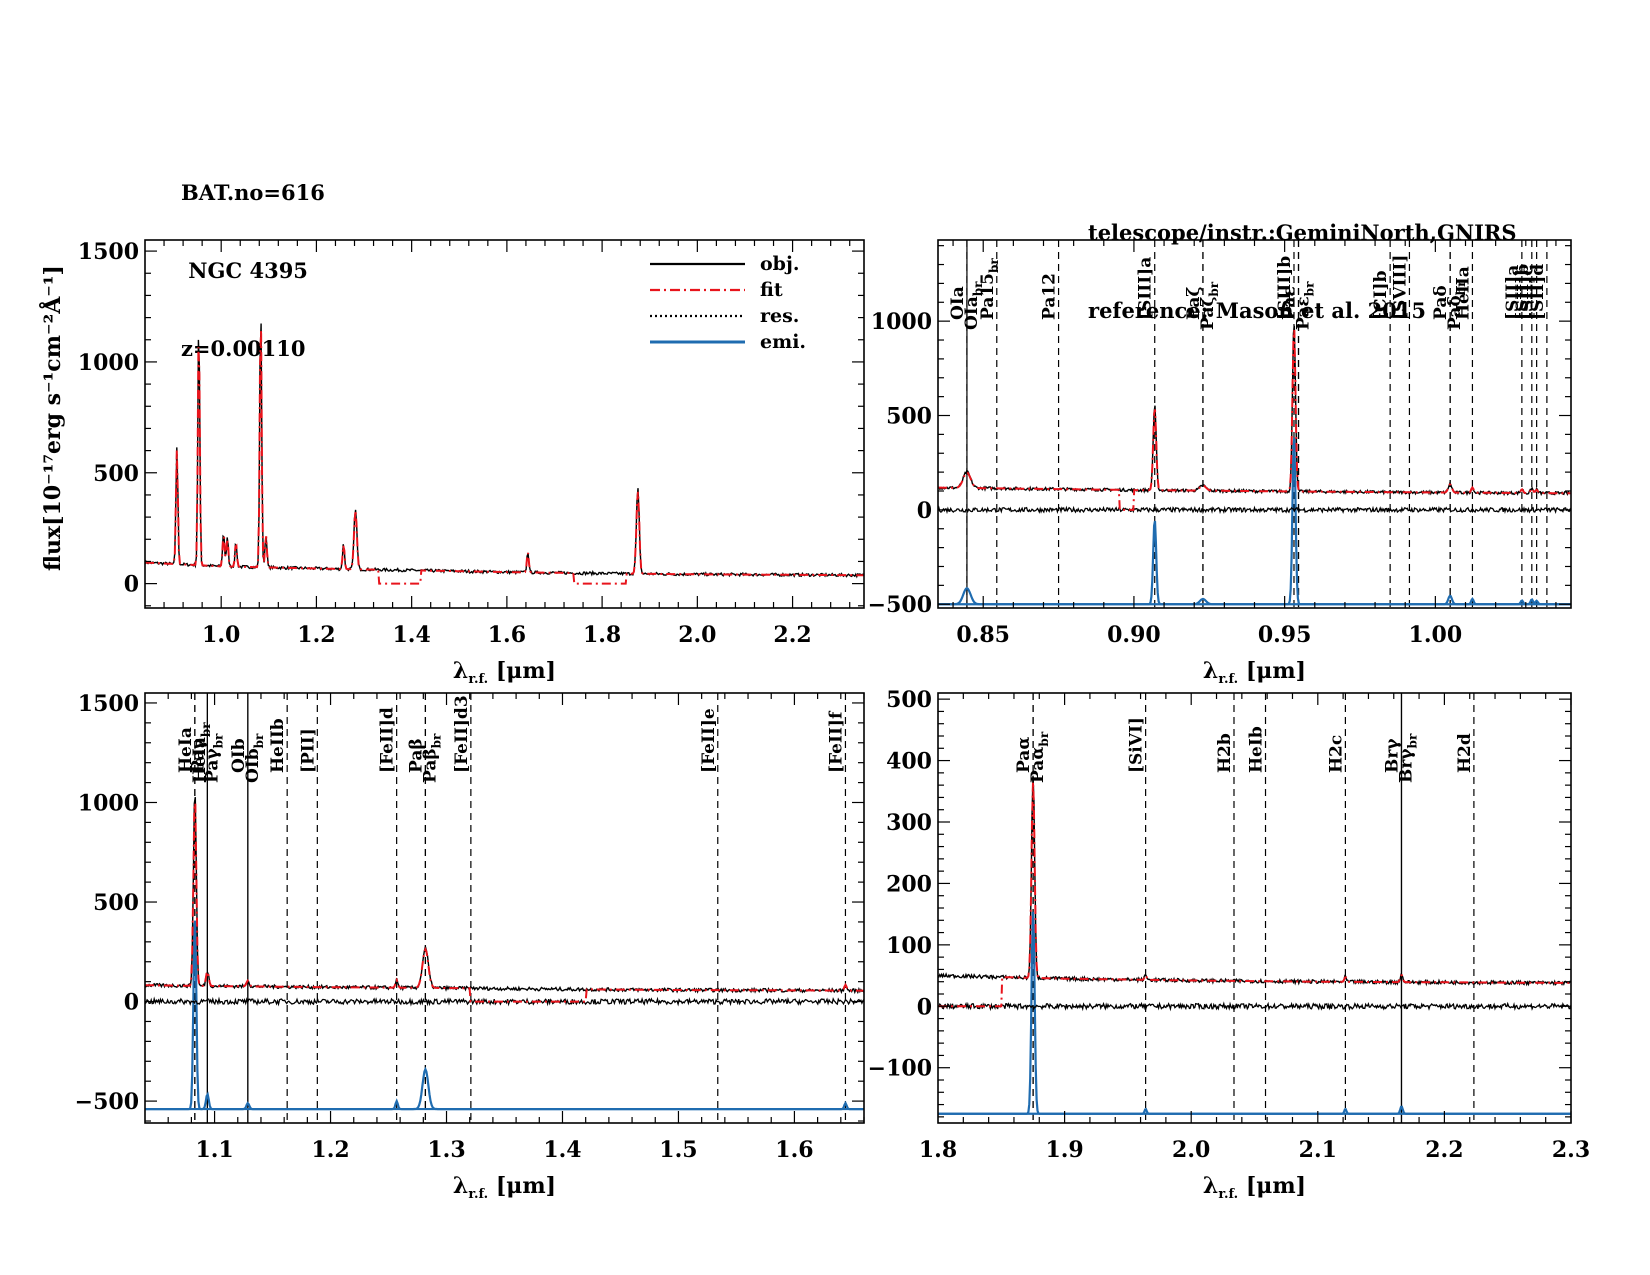  I want to click on line-label-OIb_br: OIbbr, so click(254, 758).